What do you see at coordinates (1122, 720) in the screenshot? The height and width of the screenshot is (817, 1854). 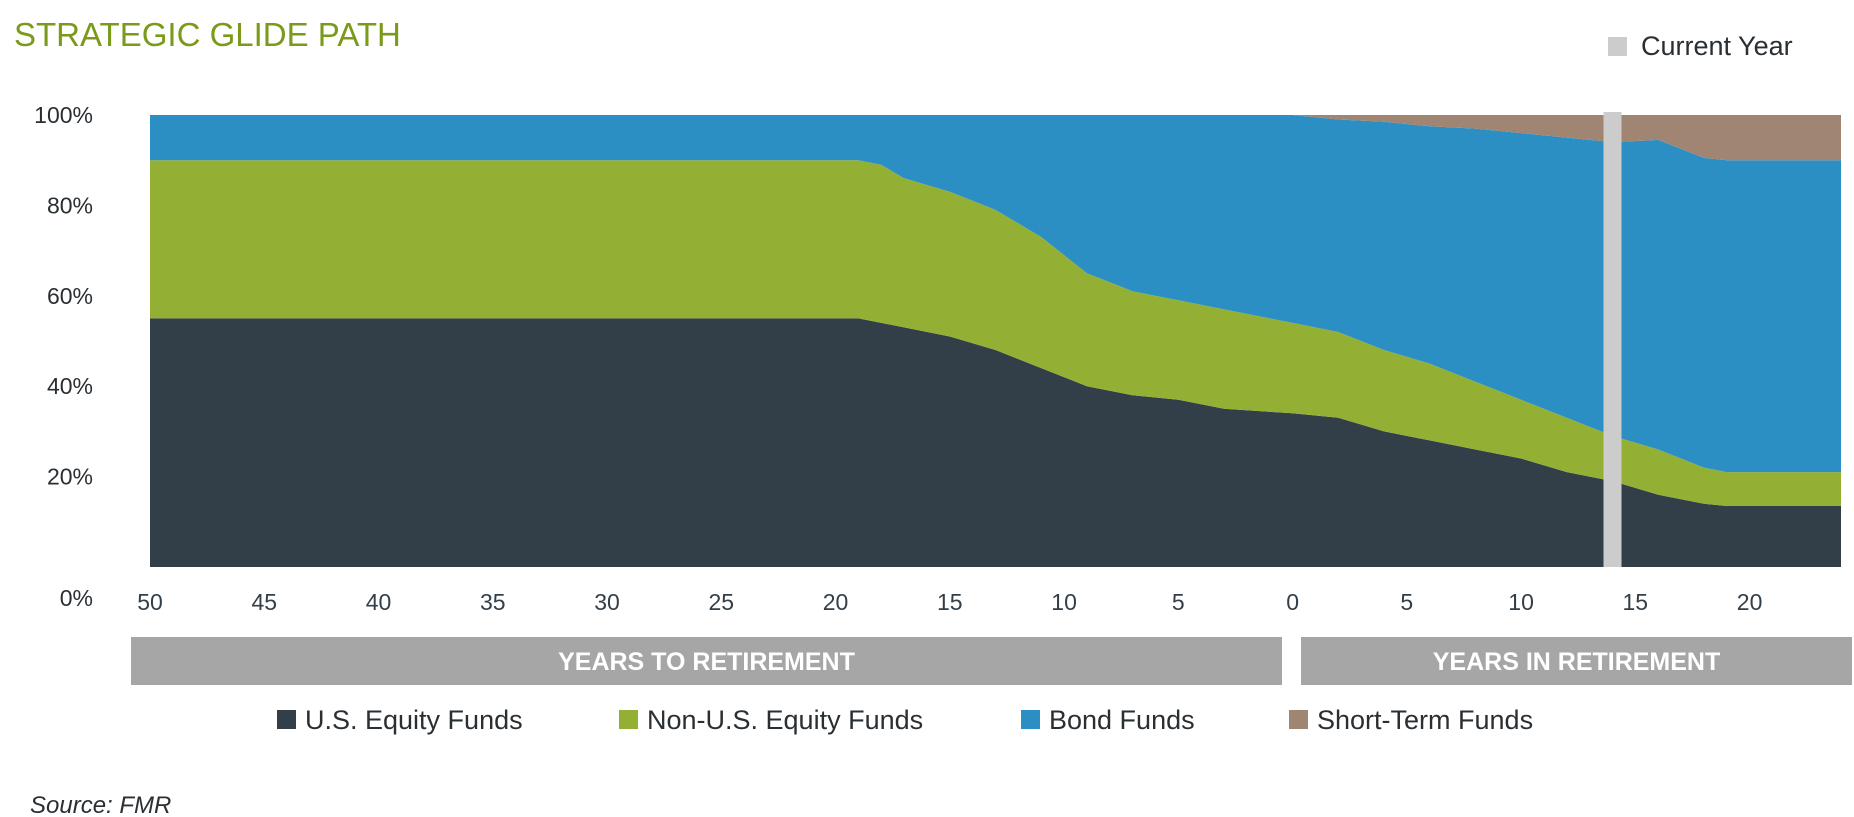 I see `legend-label: Bond Funds` at bounding box center [1122, 720].